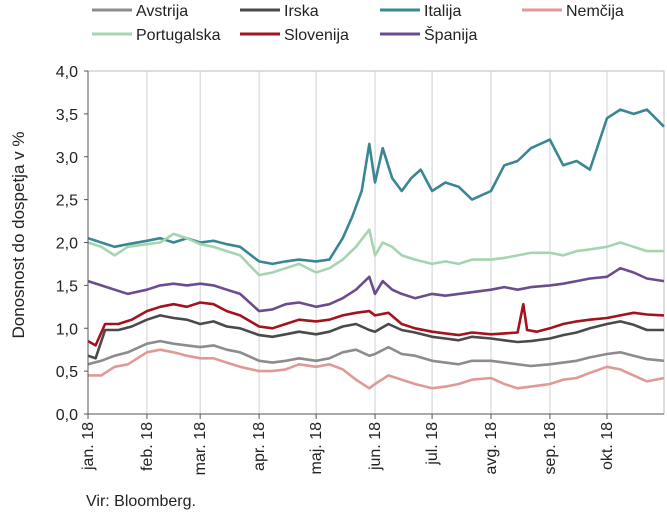 The image size is (667, 518). What do you see at coordinates (200, 448) in the screenshot?
I see `x-tick-label: mar. 18` at bounding box center [200, 448].